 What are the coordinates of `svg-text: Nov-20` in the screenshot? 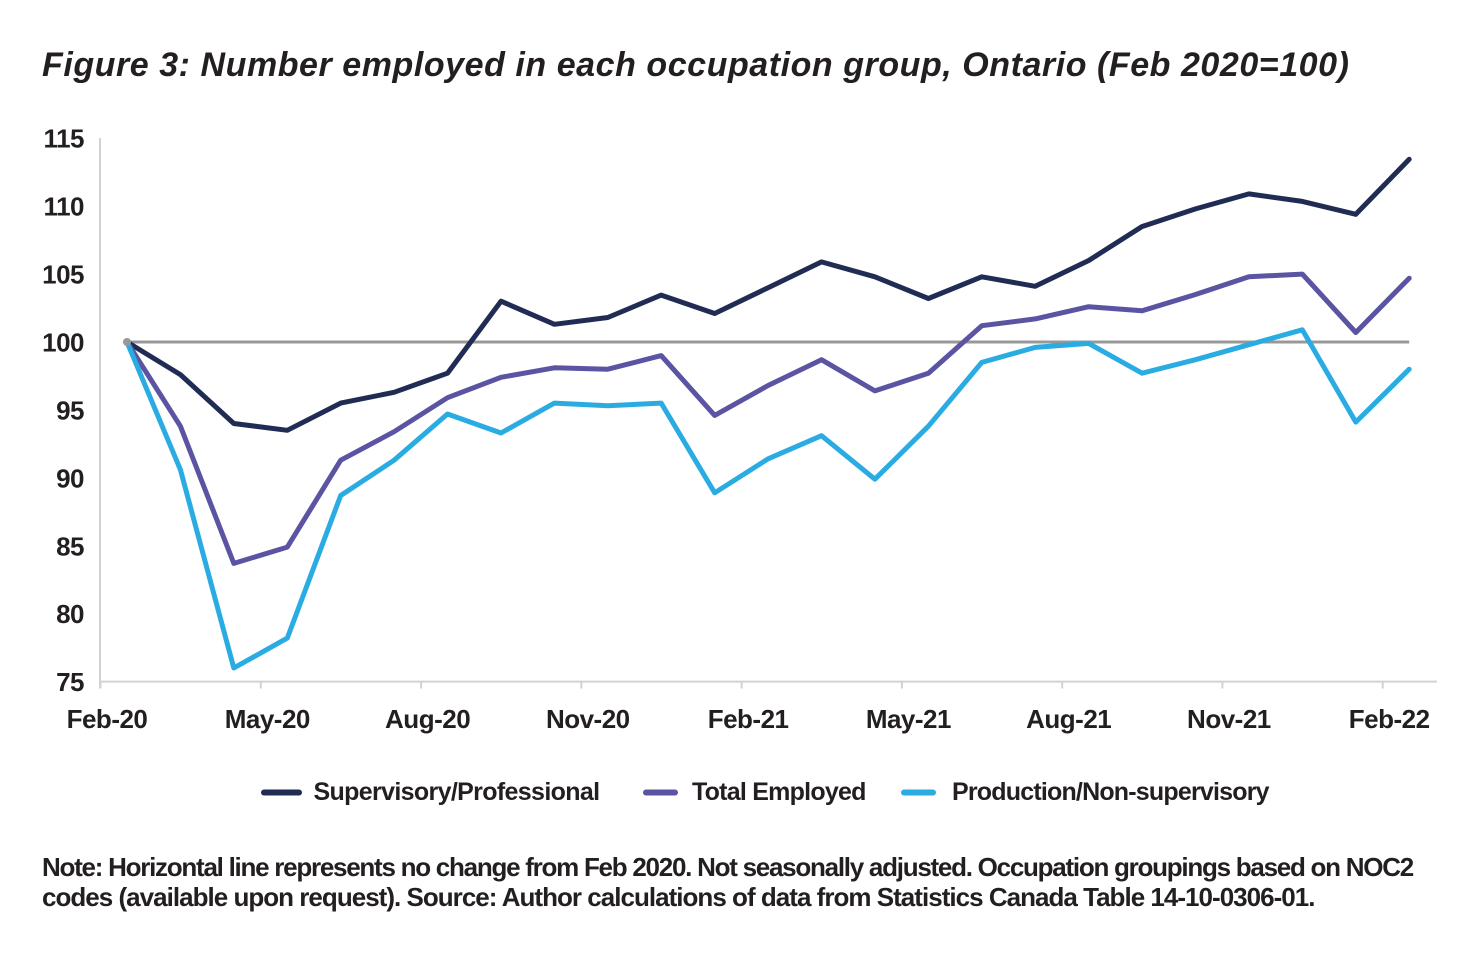 It's located at (588, 719).